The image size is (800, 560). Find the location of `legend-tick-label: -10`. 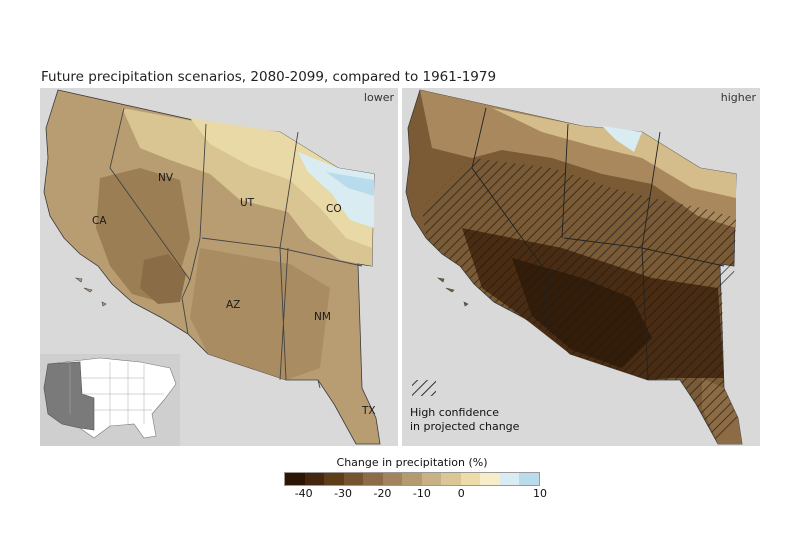

legend-tick-label: -10 is located at coordinates (421, 493).